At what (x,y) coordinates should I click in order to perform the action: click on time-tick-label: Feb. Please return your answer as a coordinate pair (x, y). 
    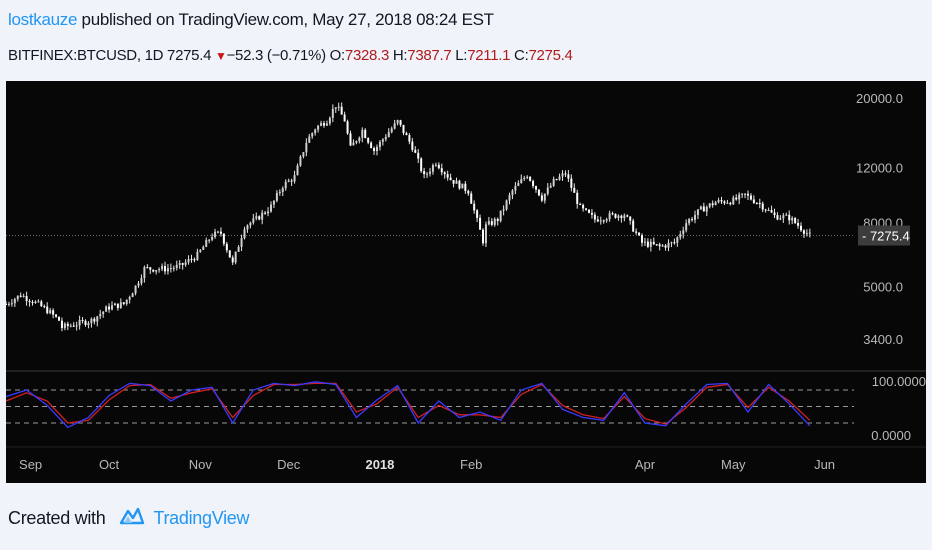
    Looking at the image, I should click on (471, 464).